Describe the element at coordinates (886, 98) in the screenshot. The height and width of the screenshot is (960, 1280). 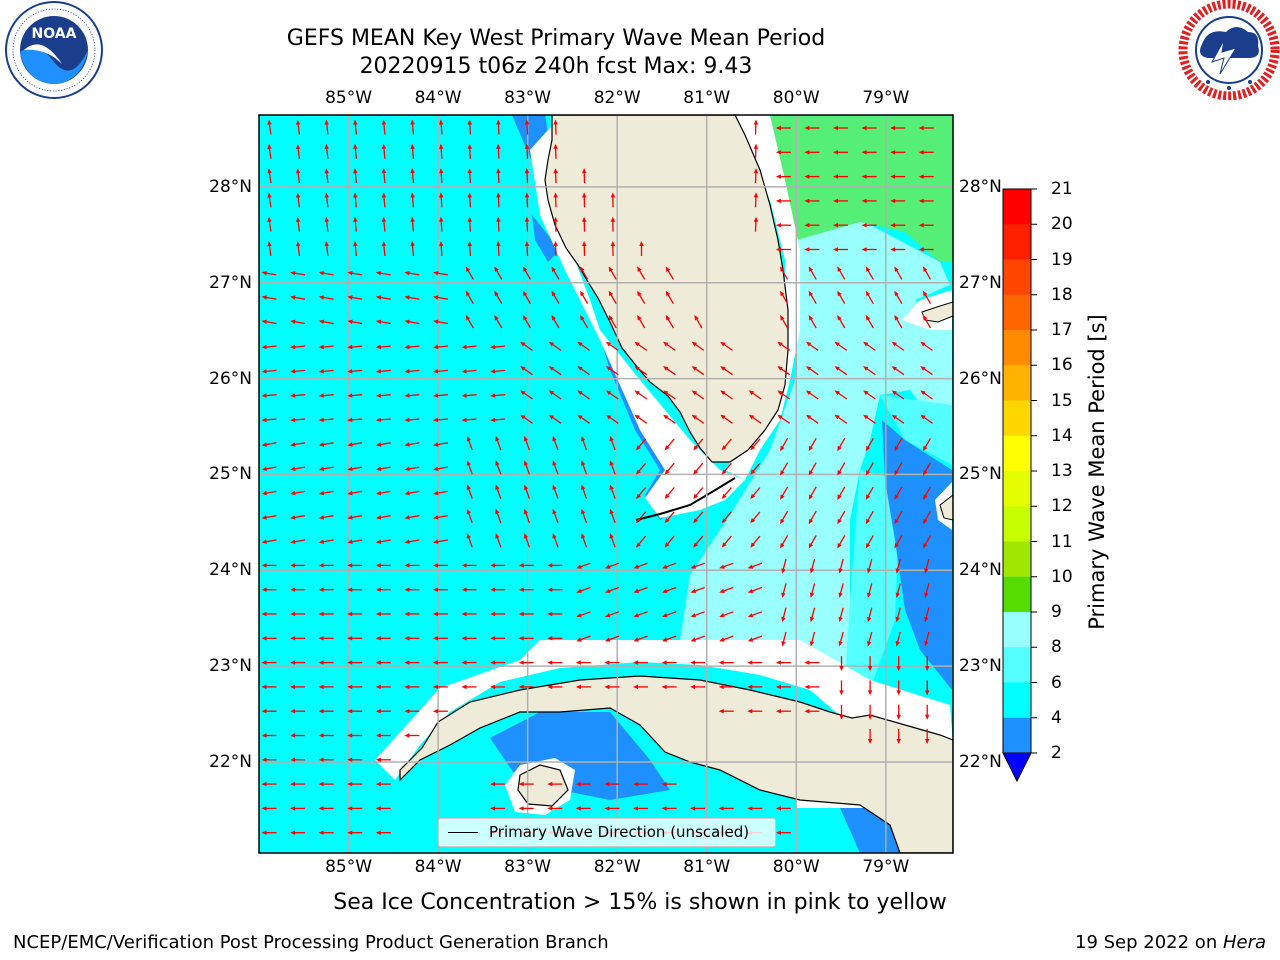
I see `lon-tick-top: 79°W` at that location.